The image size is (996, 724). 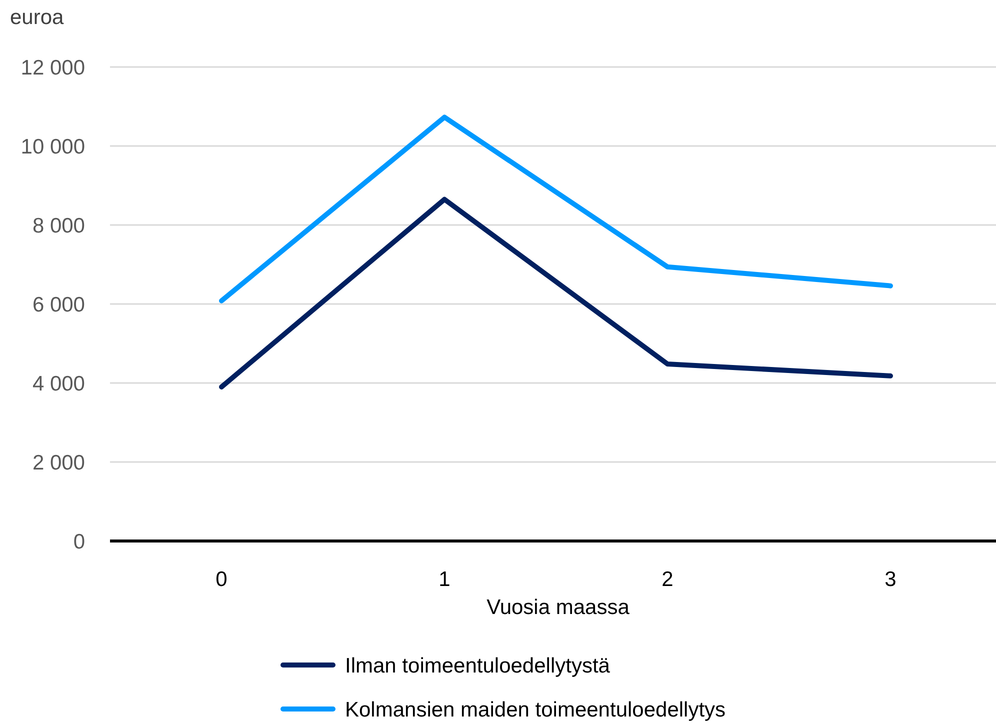 What do you see at coordinates (58, 226) in the screenshot?
I see `y-tick-label: 8 000` at bounding box center [58, 226].